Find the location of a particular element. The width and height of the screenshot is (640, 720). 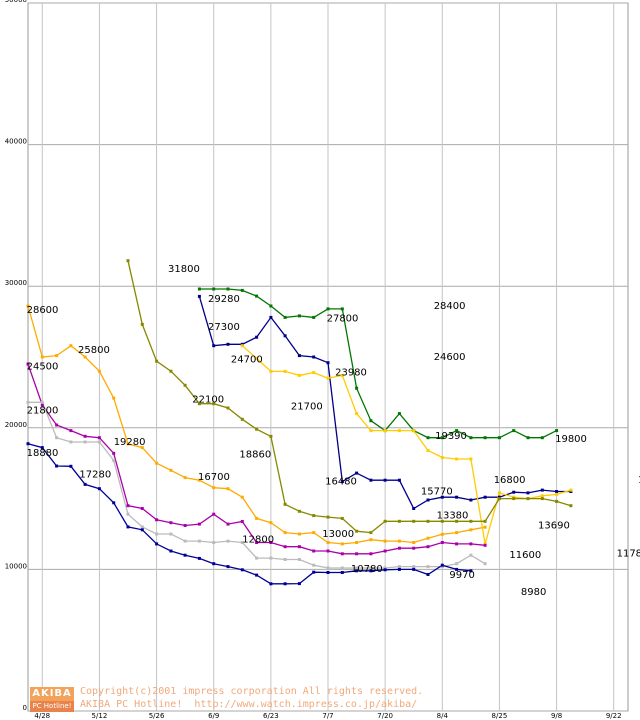

data-label: 23980 is located at coordinates (351, 372).